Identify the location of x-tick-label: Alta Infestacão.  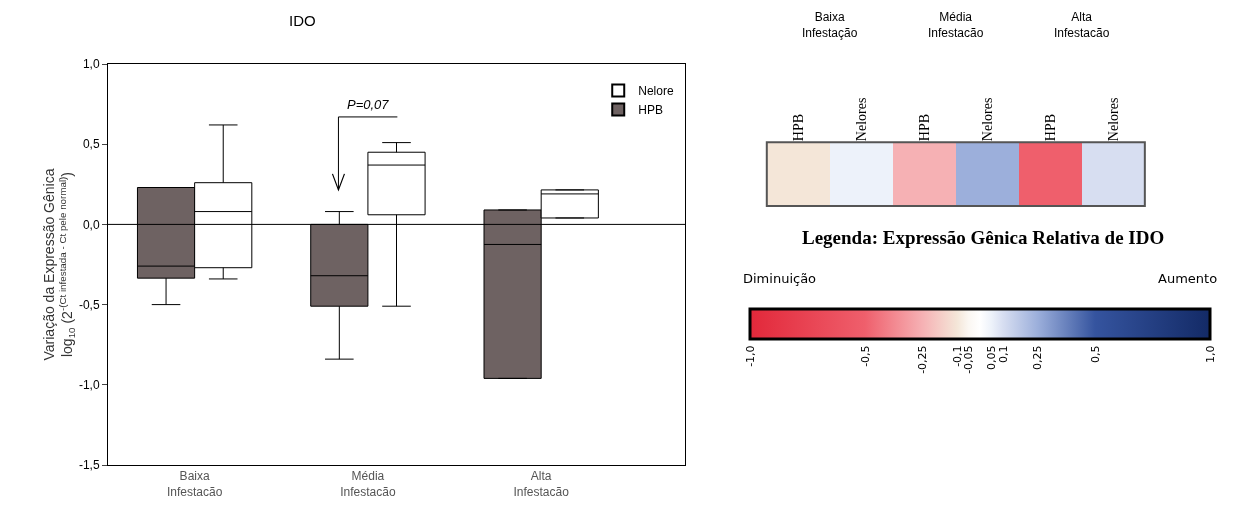
(541, 484).